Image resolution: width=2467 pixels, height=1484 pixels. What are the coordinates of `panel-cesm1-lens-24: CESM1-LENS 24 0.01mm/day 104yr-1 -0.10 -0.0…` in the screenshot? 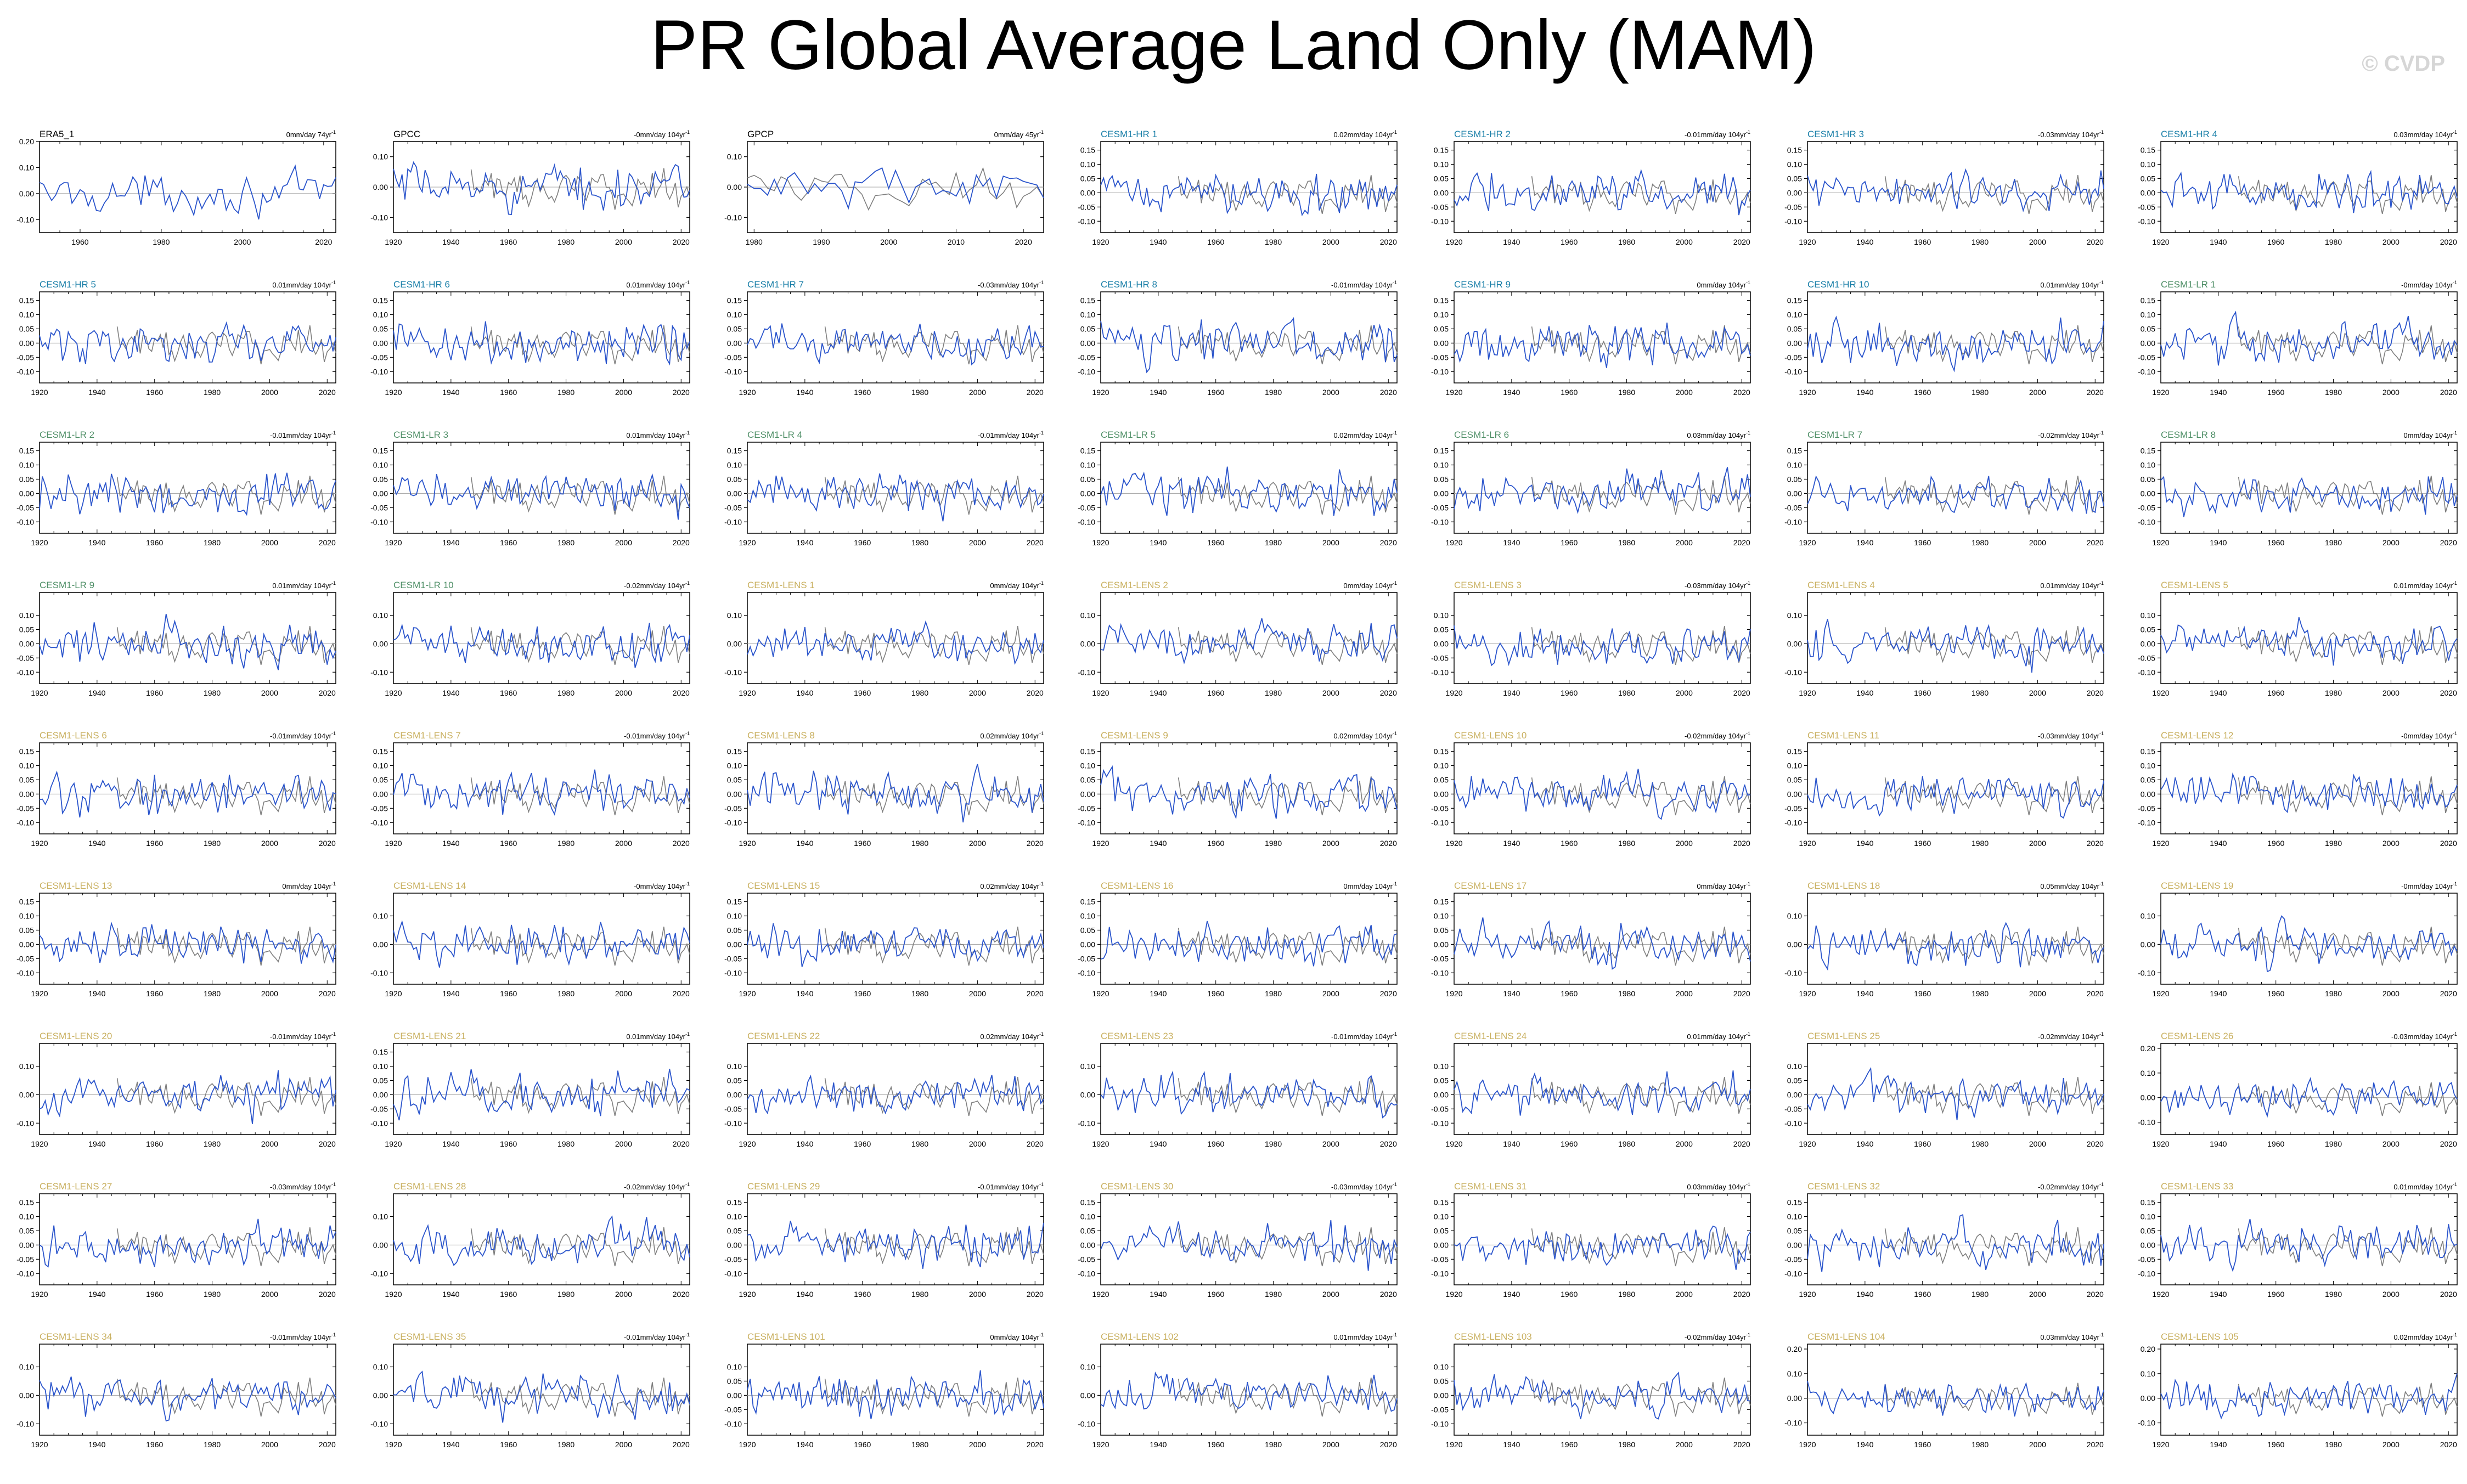 It's located at (1591, 1089).